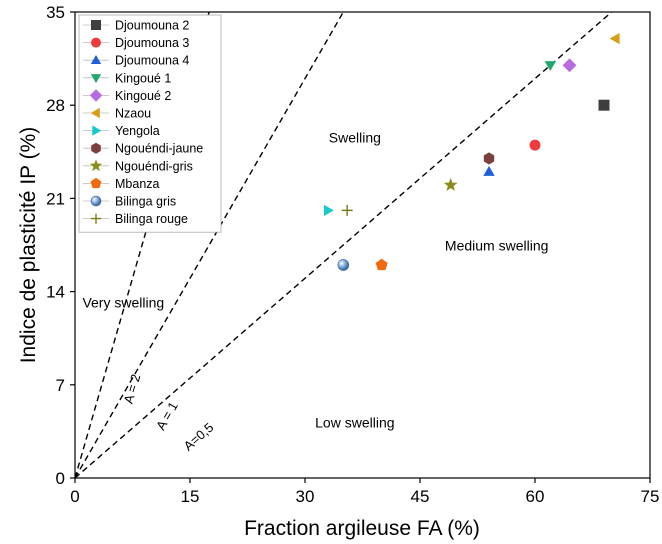 Image resolution: width=662 pixels, height=544 pixels. What do you see at coordinates (151, 219) in the screenshot?
I see `legend-label: Bilinga rouge` at bounding box center [151, 219].